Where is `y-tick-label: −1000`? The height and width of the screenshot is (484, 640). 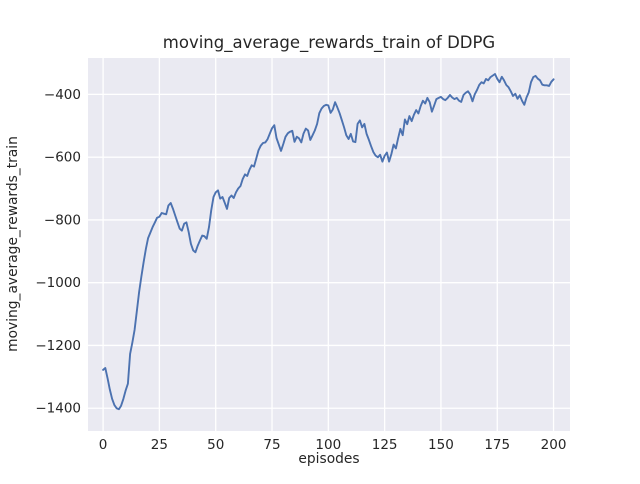 y-tick-label: −1000 is located at coordinates (58, 283).